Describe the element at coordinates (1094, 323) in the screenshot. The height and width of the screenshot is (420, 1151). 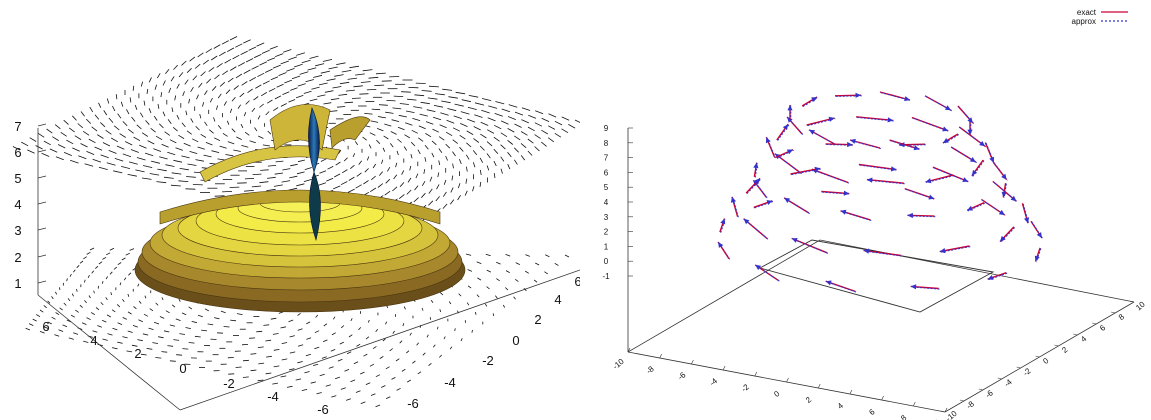
I see `y-tick` at that location.